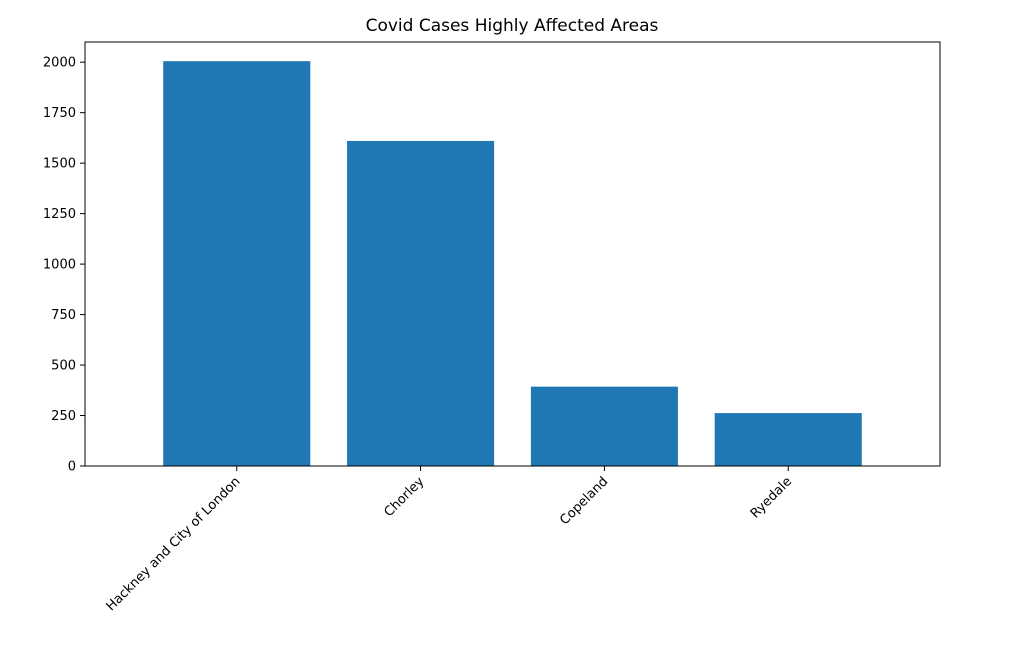  Describe the element at coordinates (59, 214) in the screenshot. I see `y-tick-label-5: 1250` at that location.